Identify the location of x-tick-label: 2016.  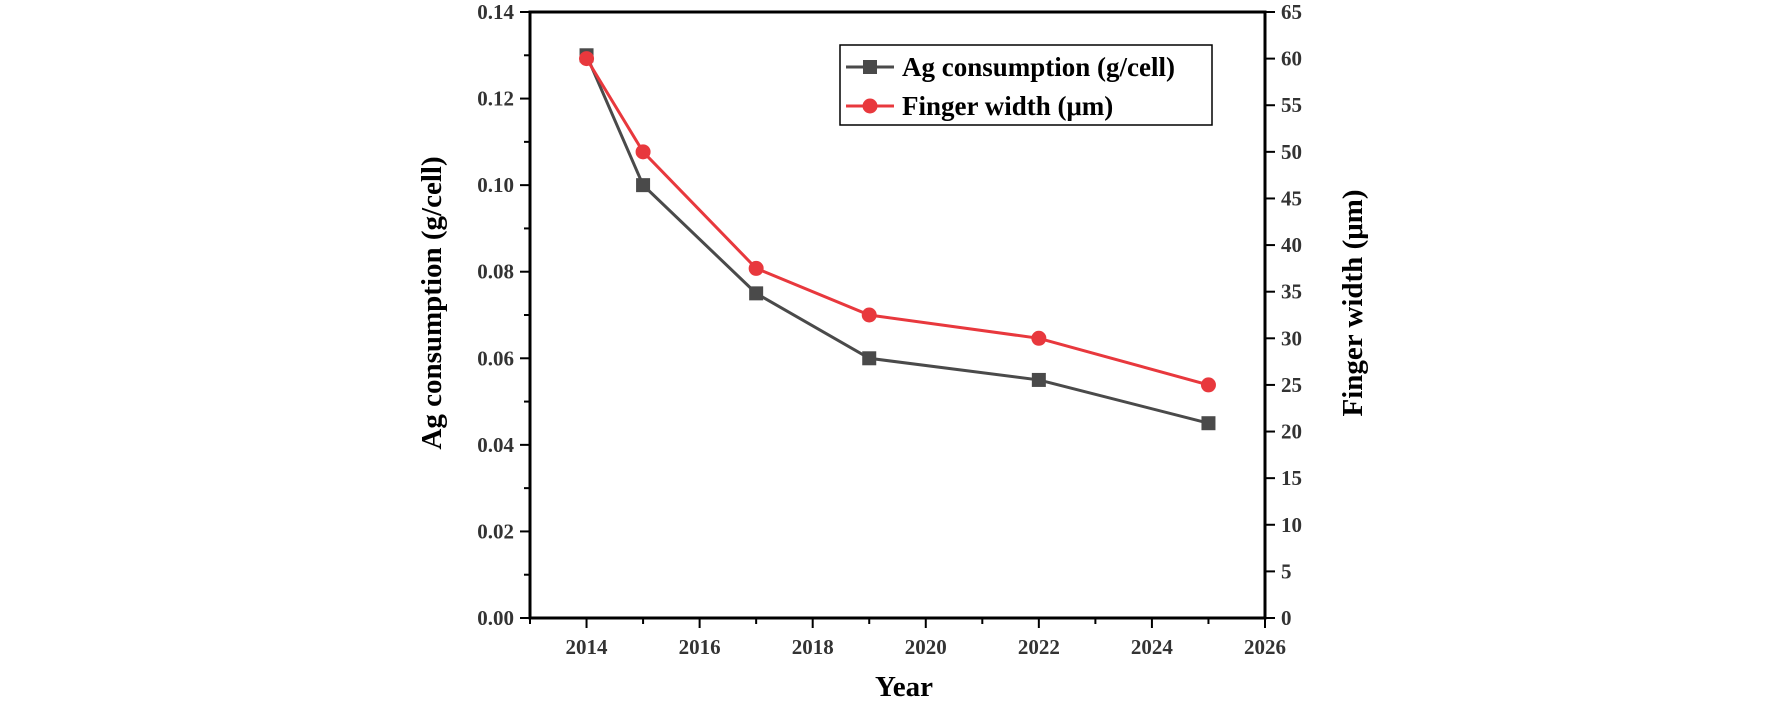
(700, 647).